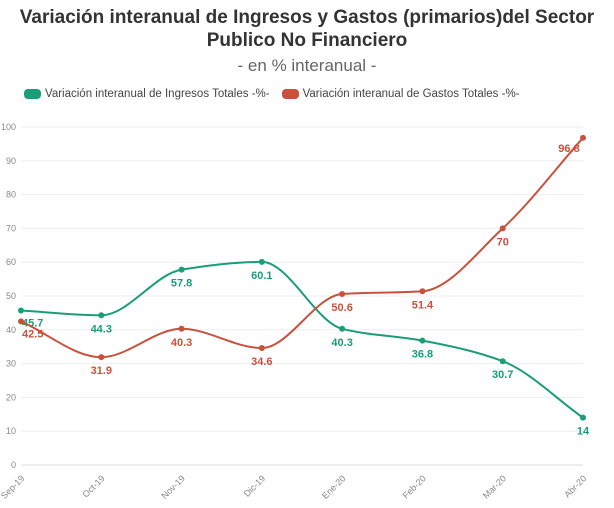  Describe the element at coordinates (11, 431) in the screenshot. I see `y-tick-label: 10` at that location.